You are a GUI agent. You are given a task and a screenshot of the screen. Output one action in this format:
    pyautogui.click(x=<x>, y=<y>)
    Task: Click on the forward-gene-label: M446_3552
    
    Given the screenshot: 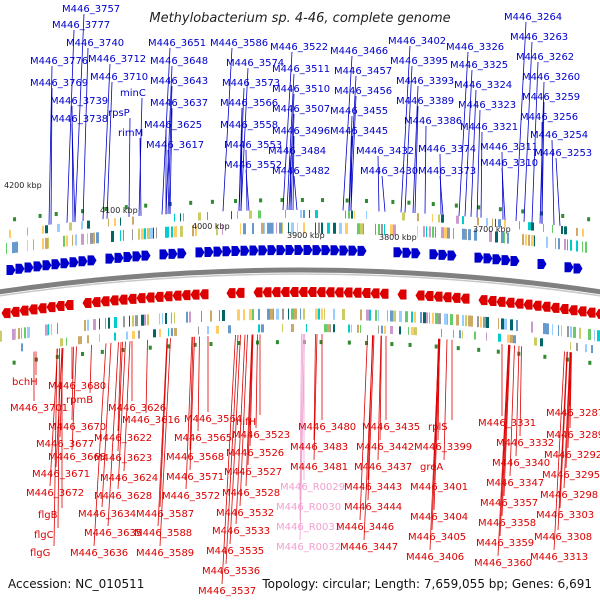 What is the action you would take?
    pyautogui.click(x=253, y=165)
    